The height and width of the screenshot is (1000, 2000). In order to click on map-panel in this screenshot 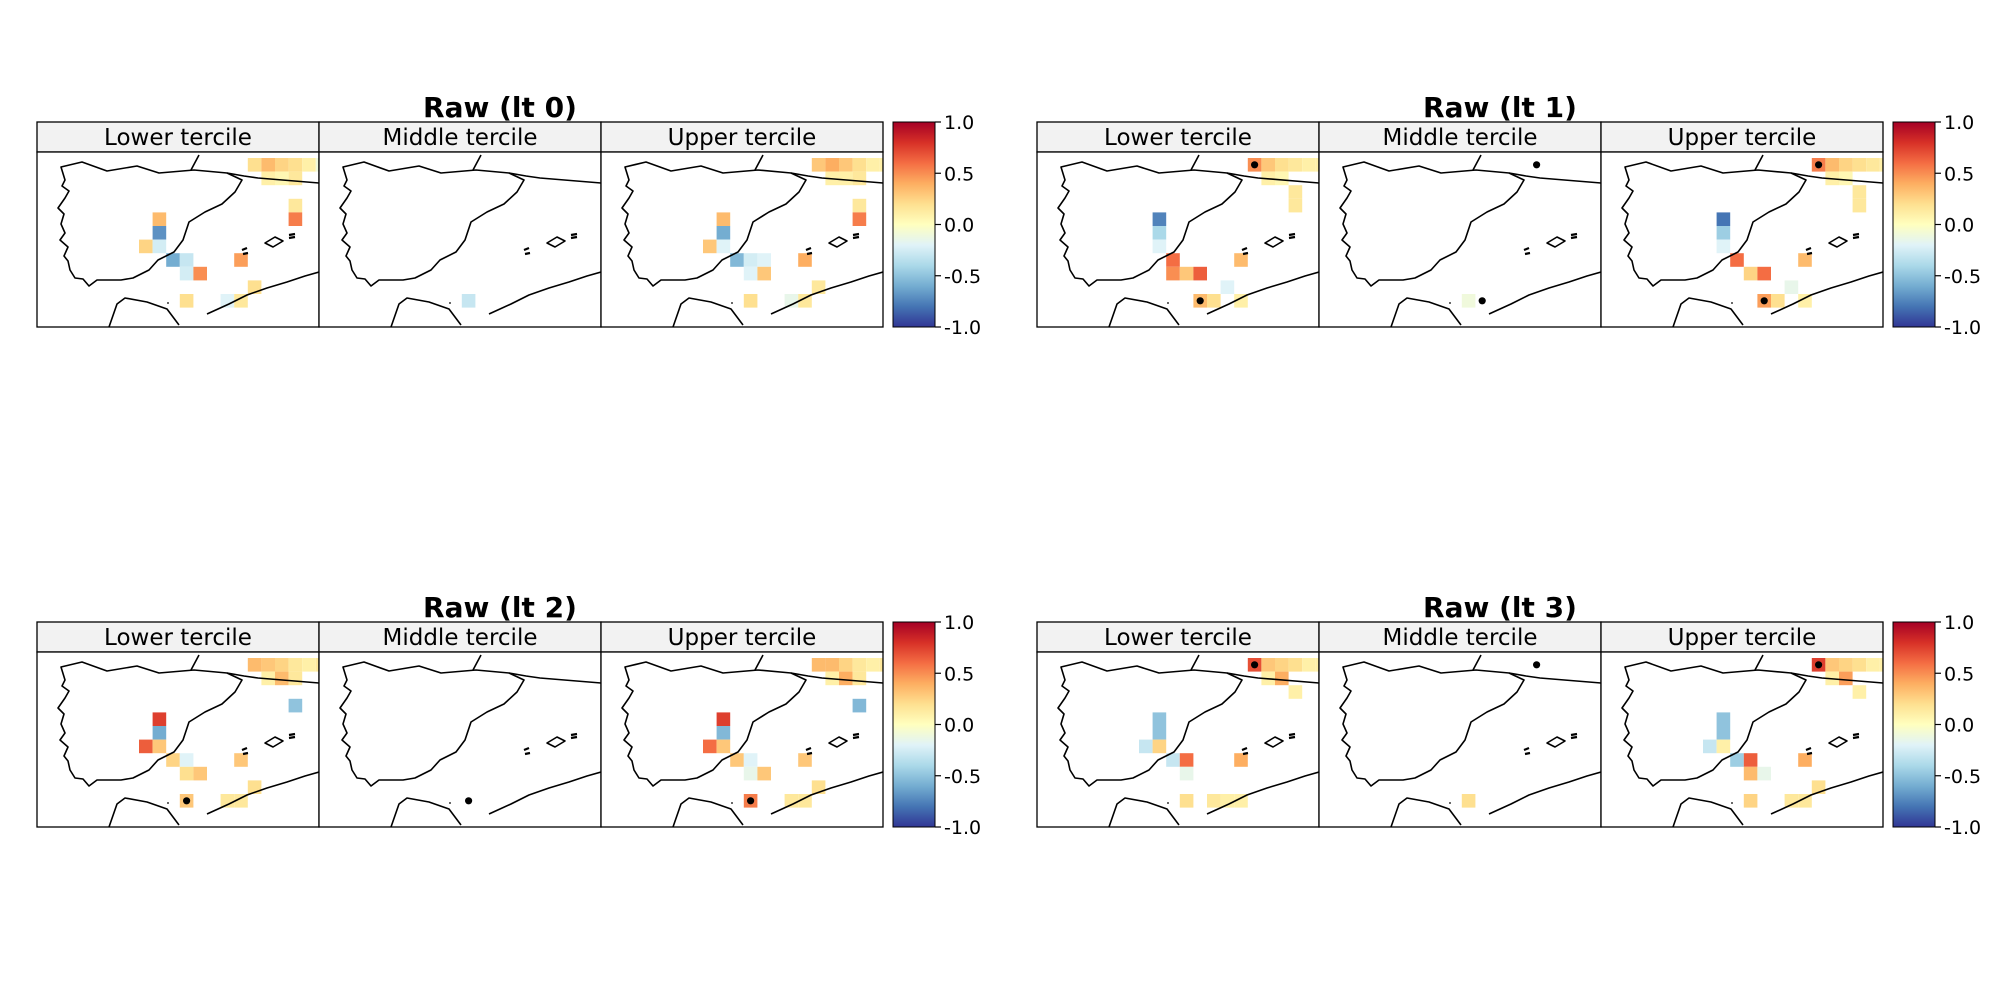, I will do `click(178, 239)`.